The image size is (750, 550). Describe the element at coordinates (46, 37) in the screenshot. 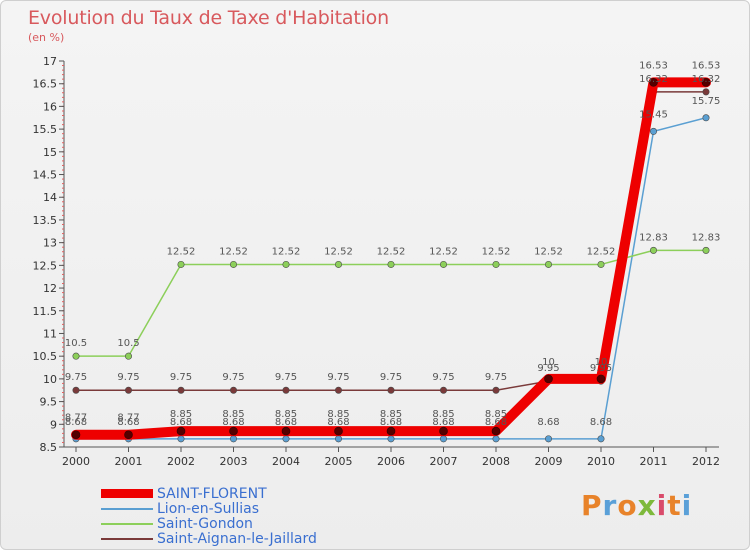

I see `chart-unit: (en %)` at that location.